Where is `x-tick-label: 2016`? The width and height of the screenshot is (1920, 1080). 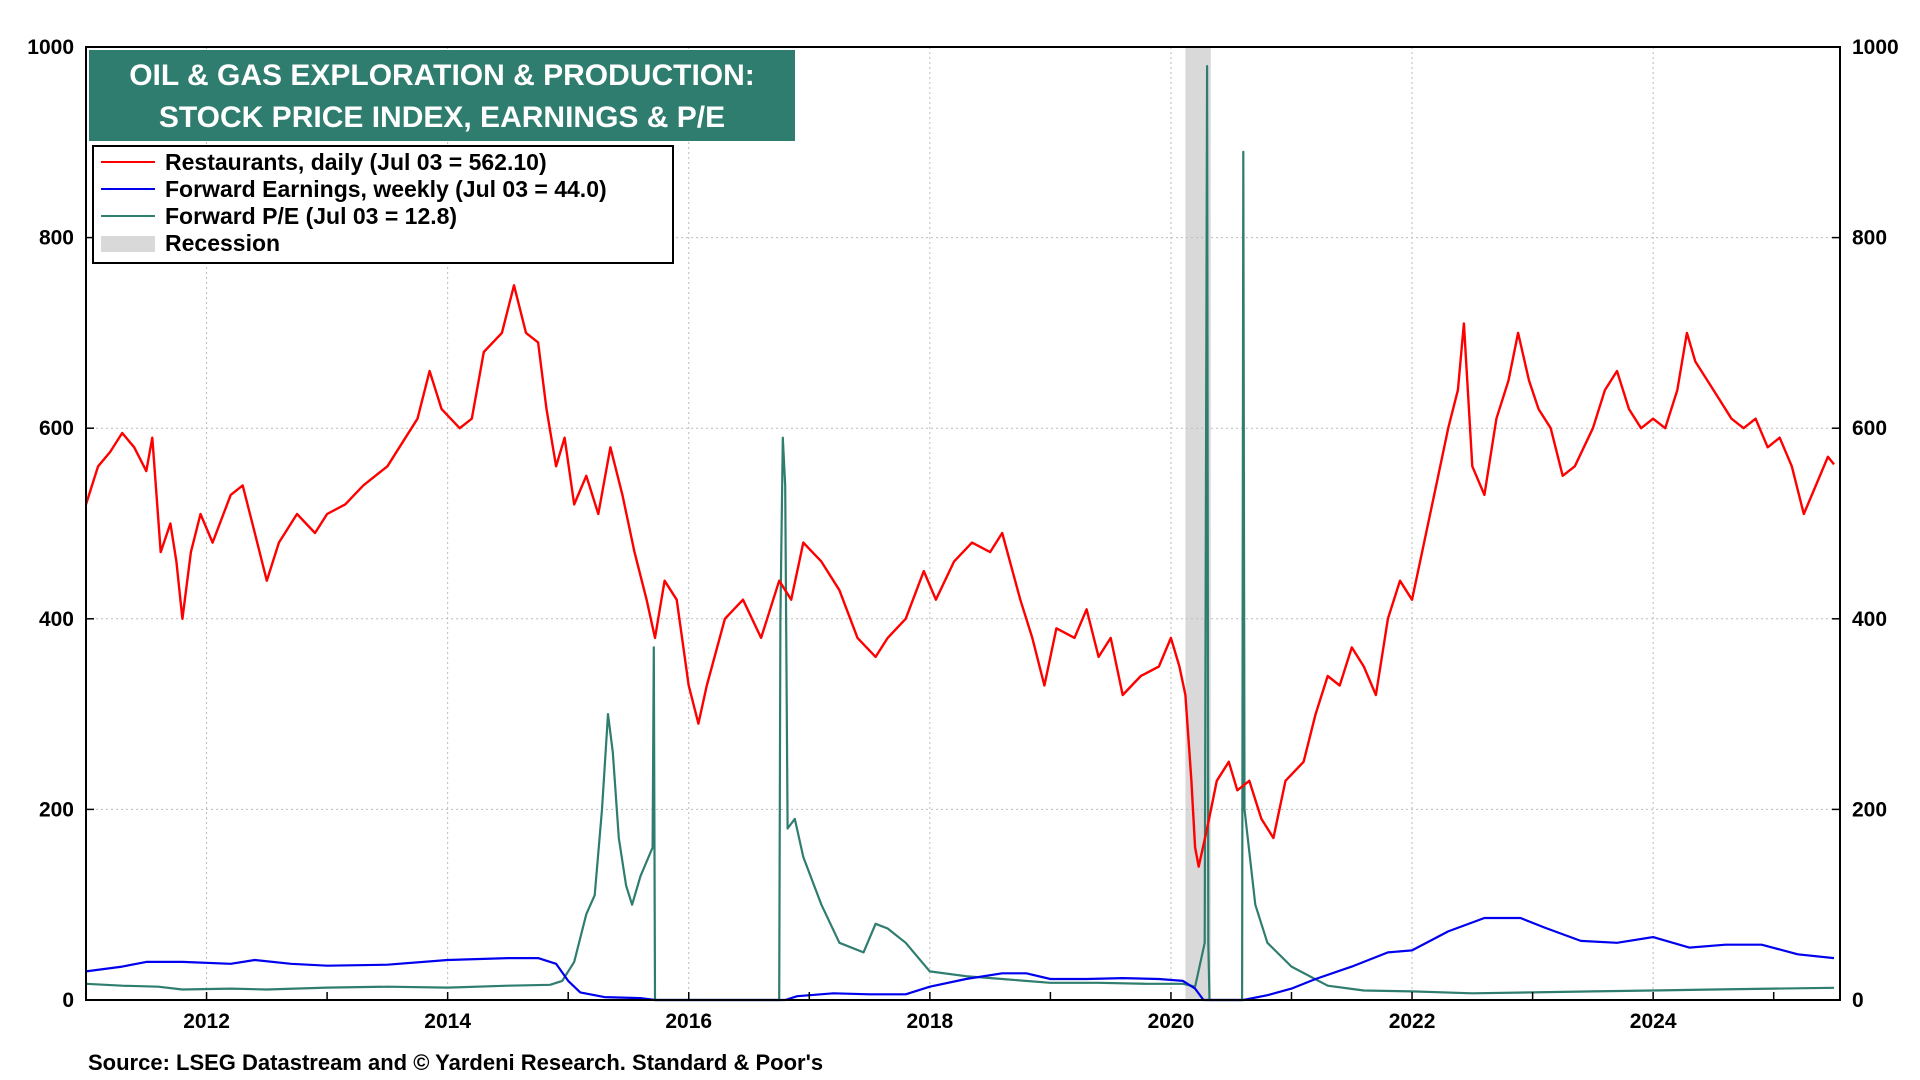
x-tick-label: 2016 is located at coordinates (688, 1021).